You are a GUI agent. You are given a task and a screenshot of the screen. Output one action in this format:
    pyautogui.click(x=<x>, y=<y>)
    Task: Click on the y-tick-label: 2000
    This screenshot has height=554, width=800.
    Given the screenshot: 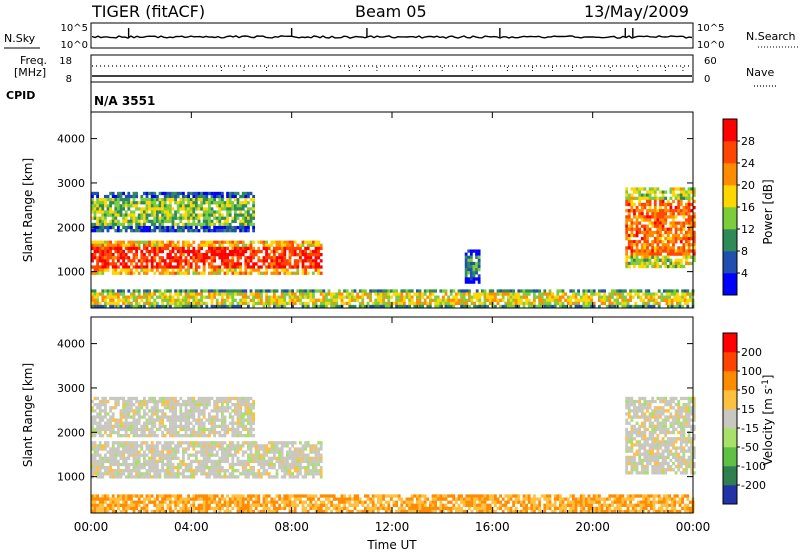 What is the action you would take?
    pyautogui.click(x=71, y=227)
    